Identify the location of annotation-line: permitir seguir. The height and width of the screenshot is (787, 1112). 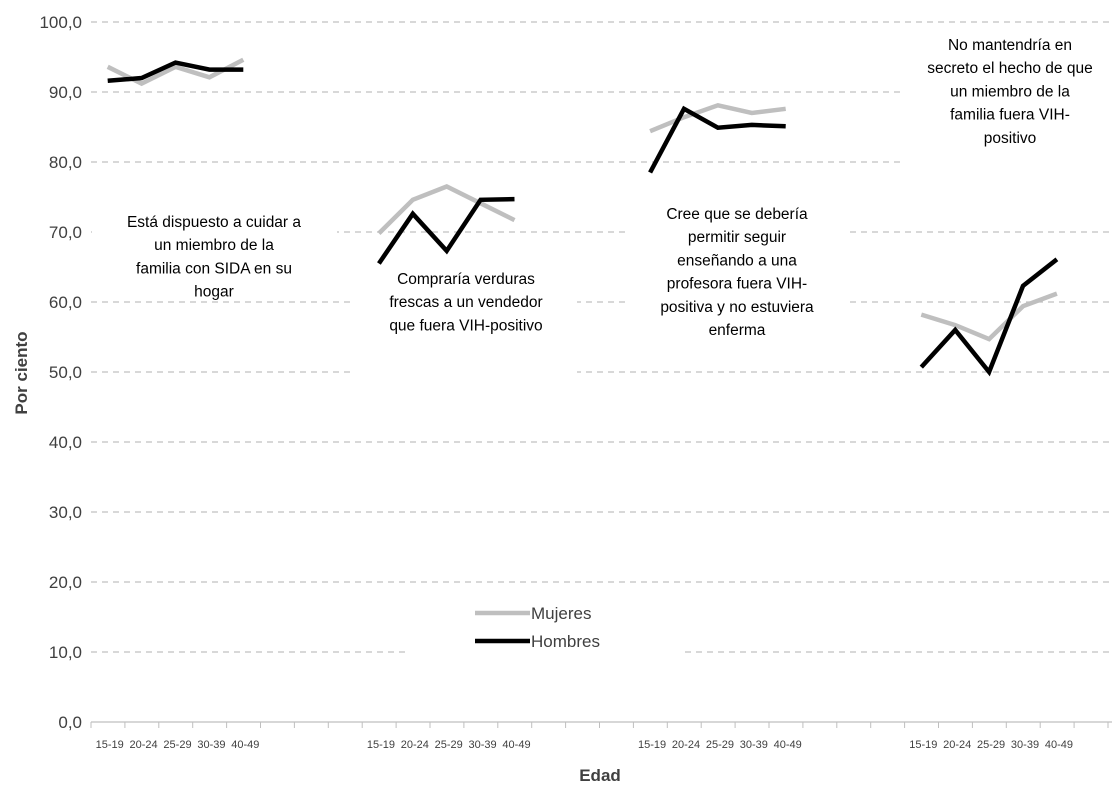
(737, 237).